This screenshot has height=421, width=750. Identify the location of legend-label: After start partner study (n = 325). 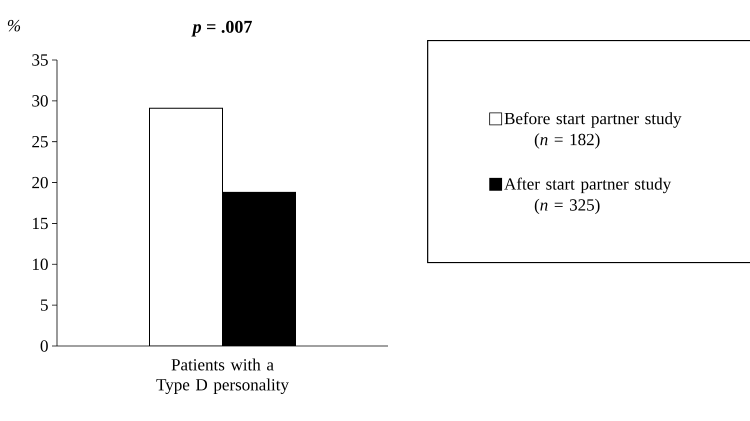
(588, 196).